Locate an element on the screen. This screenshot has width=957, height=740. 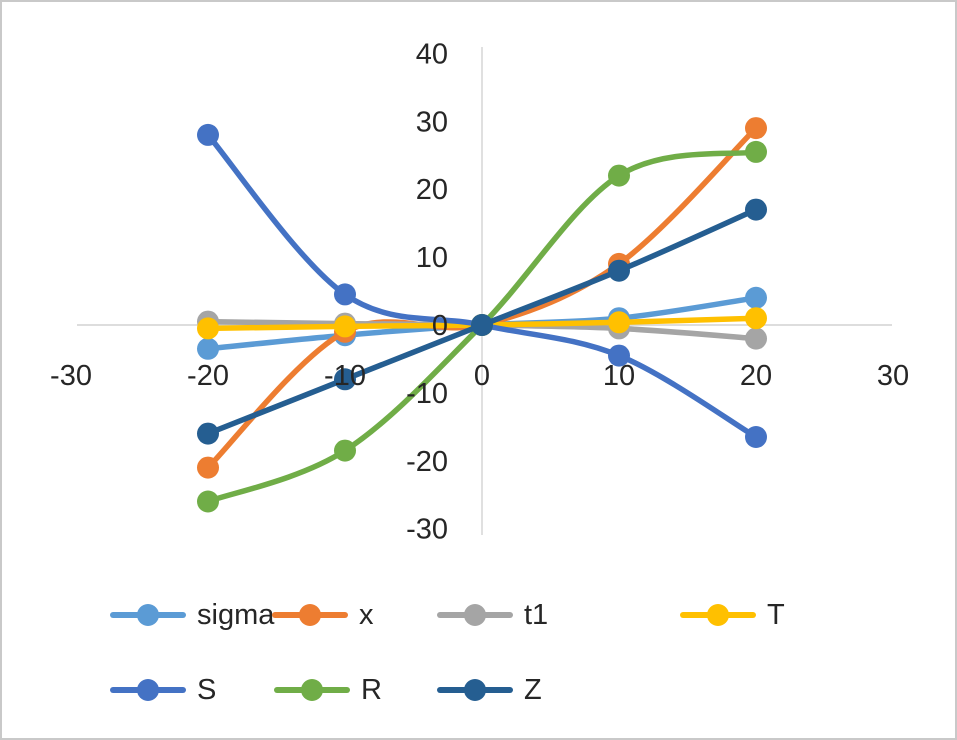
x-tick-label-30: 30 is located at coordinates (893, 376).